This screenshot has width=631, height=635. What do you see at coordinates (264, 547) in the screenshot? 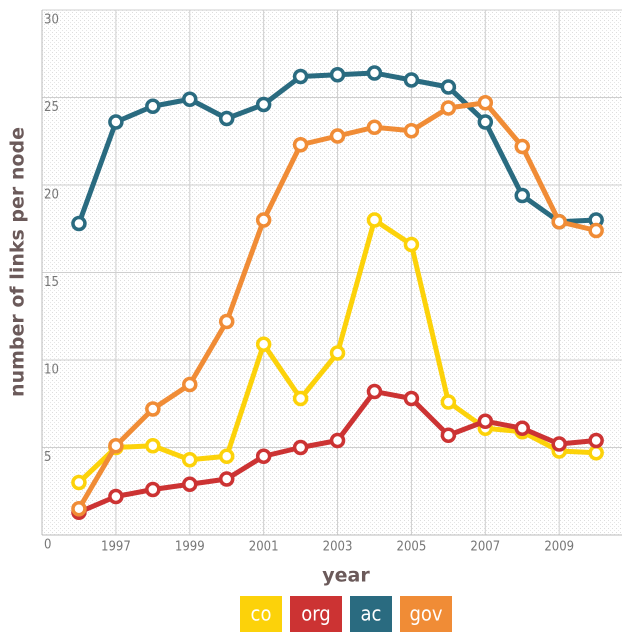
I see `x-tick-label: 2001` at bounding box center [264, 547].